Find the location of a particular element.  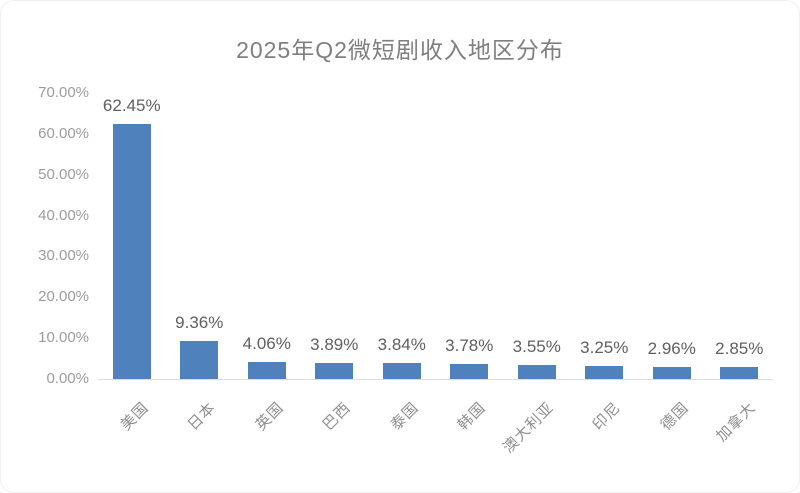

bar-slot: 3.78% 韩国 is located at coordinates (470, 263).